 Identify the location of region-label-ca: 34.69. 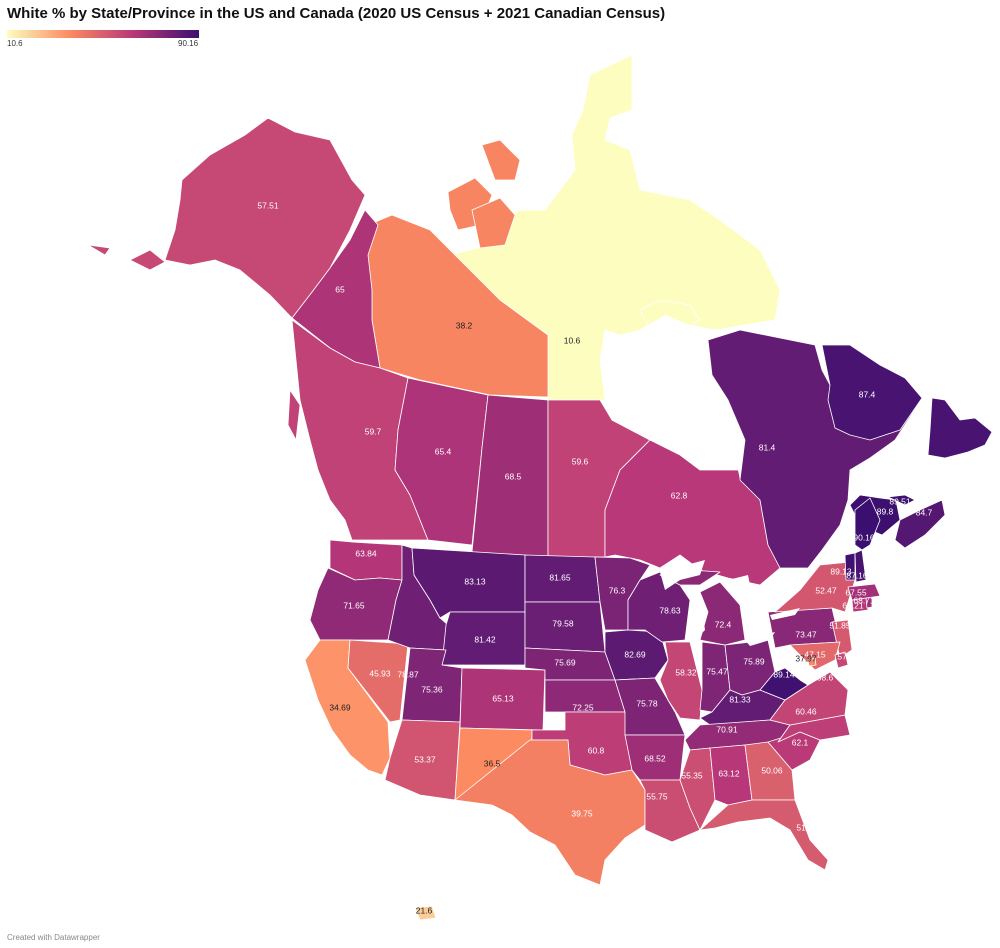
(340, 707).